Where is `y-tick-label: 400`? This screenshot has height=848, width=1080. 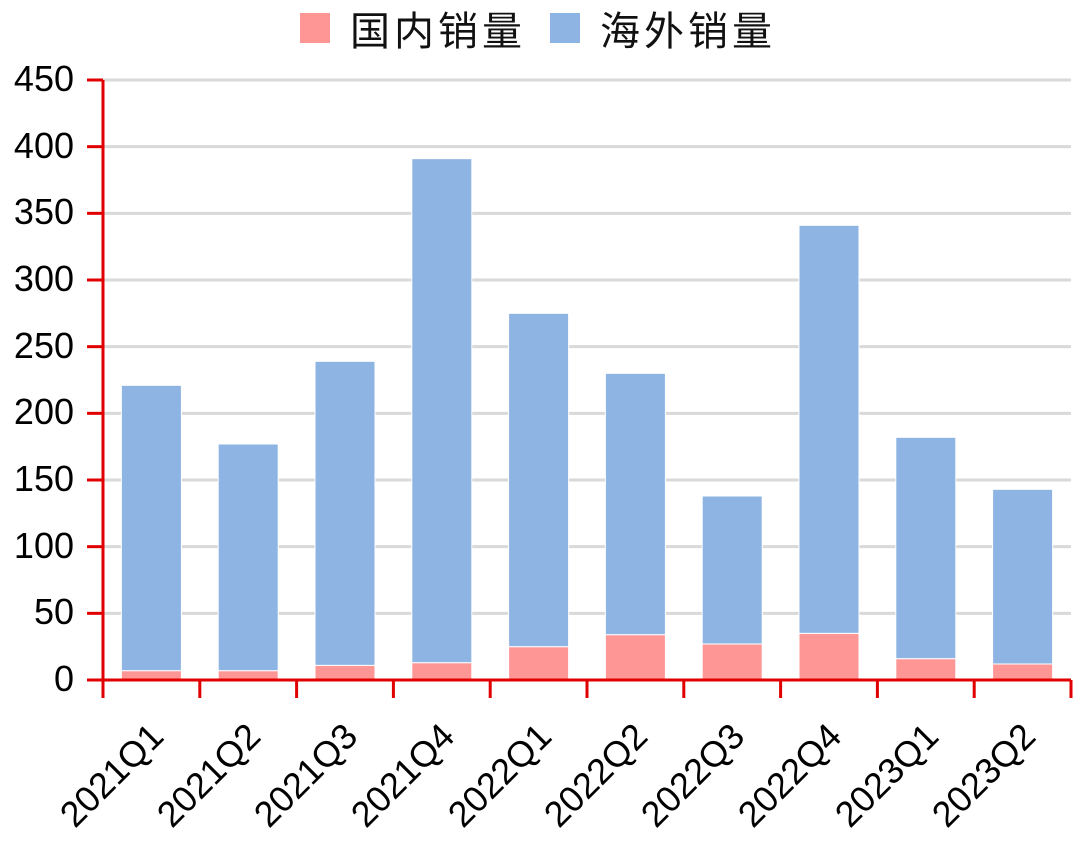
y-tick-label: 400 is located at coordinates (43, 145).